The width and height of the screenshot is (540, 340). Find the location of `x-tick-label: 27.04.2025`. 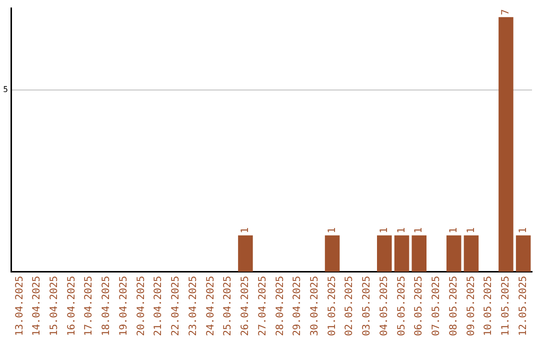

x-tick-label: 27.04.2025 is located at coordinates (262, 306).